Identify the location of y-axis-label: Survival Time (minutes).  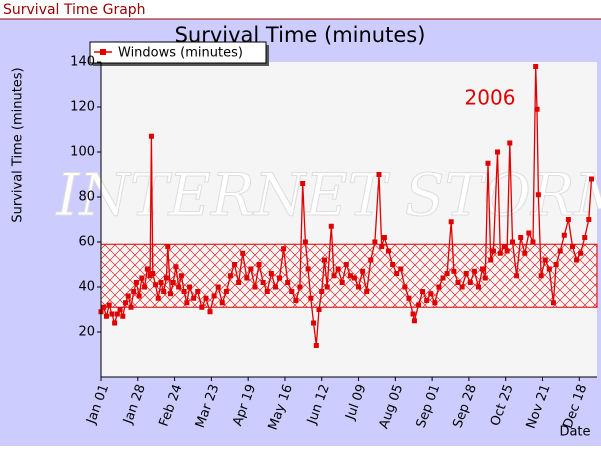
(18, 144).